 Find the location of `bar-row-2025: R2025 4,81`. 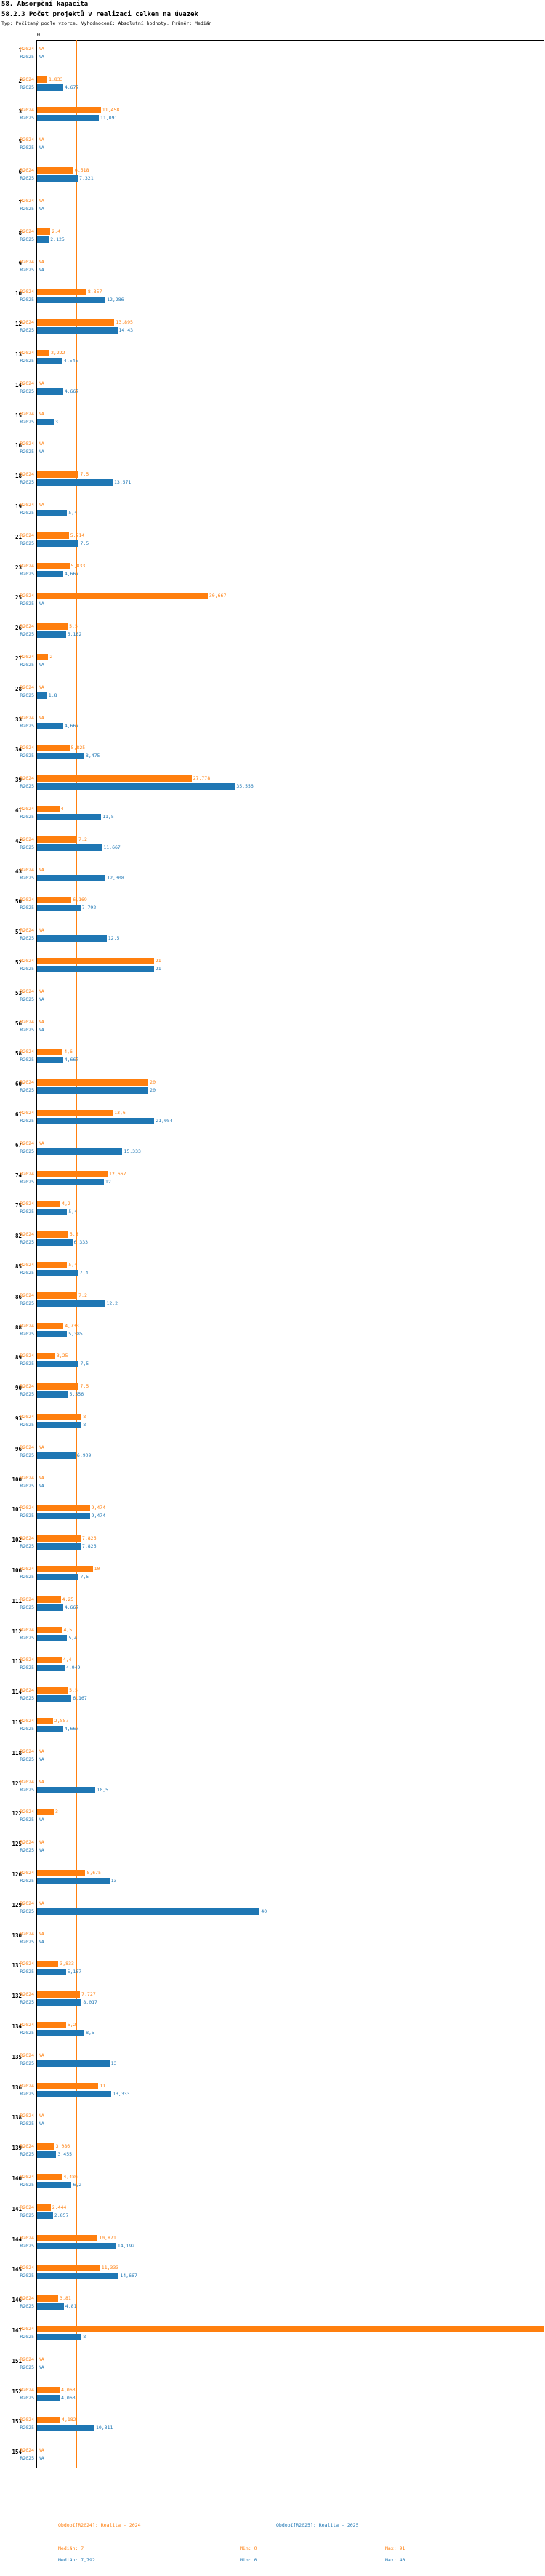

bar-row-2025: R2025 4,81 is located at coordinates (272, 2307).